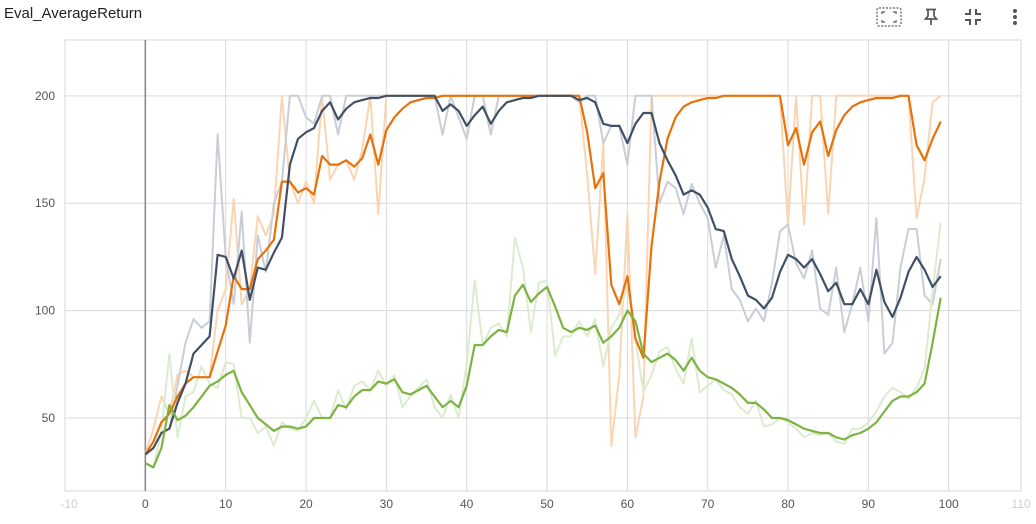 This screenshot has height=524, width=1036. I want to click on chart-title: Eval_AverageReturn, so click(73, 13).